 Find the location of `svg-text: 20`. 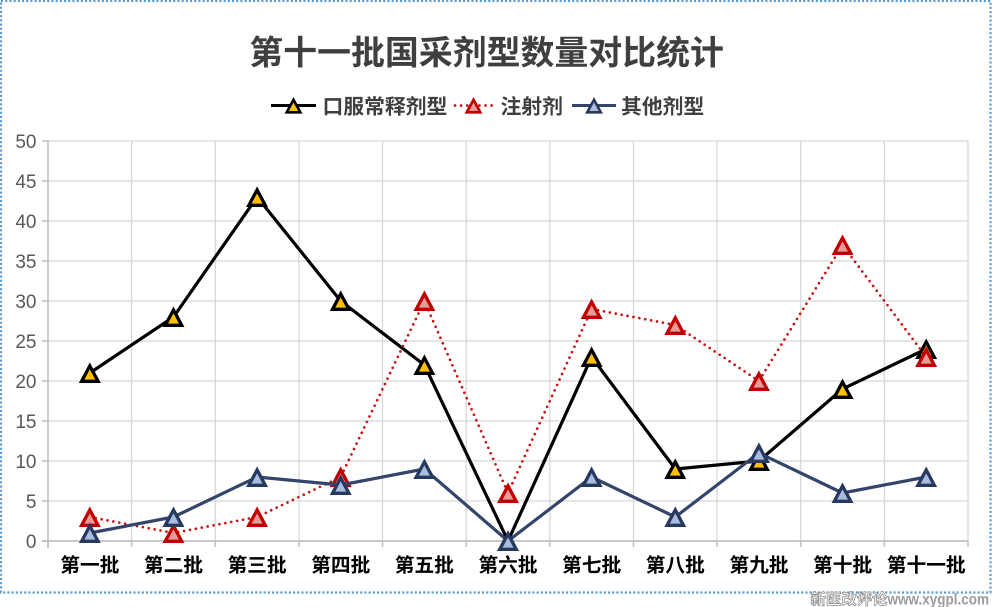

svg-text: 20 is located at coordinates (25, 382).